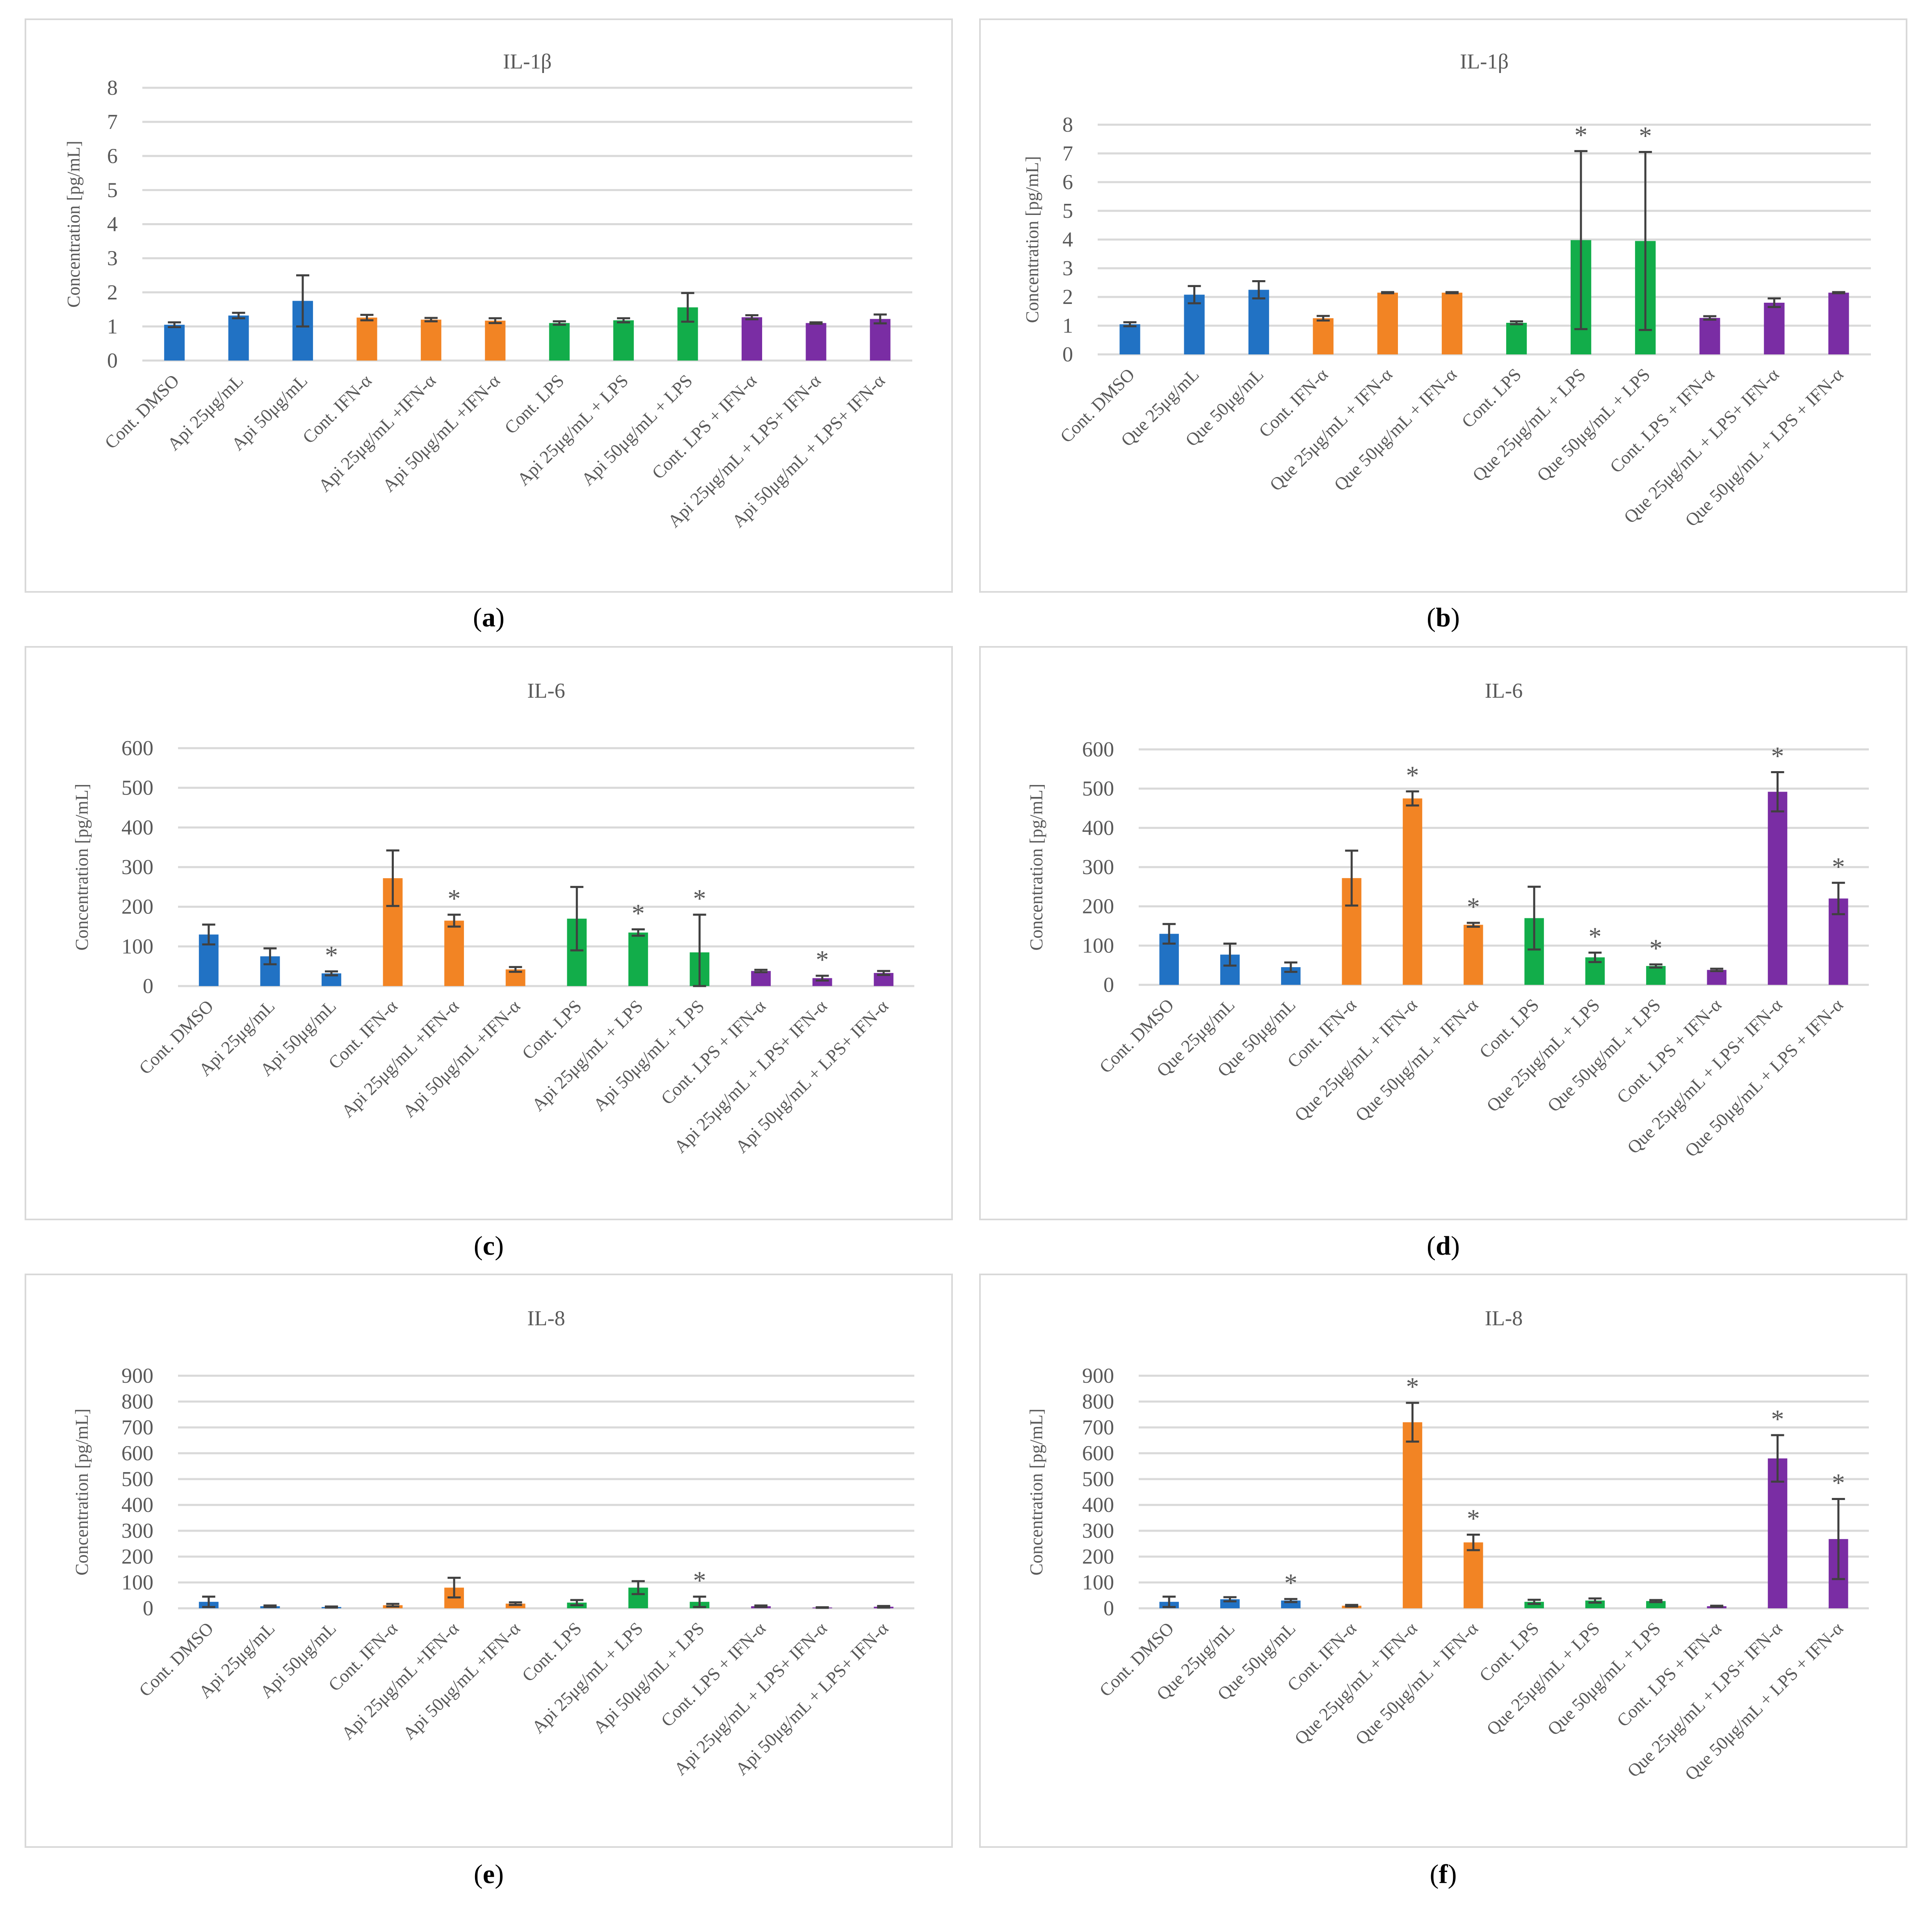  What do you see at coordinates (488, 1246) in the screenshot?
I see `panel-label-c: (c)` at bounding box center [488, 1246].